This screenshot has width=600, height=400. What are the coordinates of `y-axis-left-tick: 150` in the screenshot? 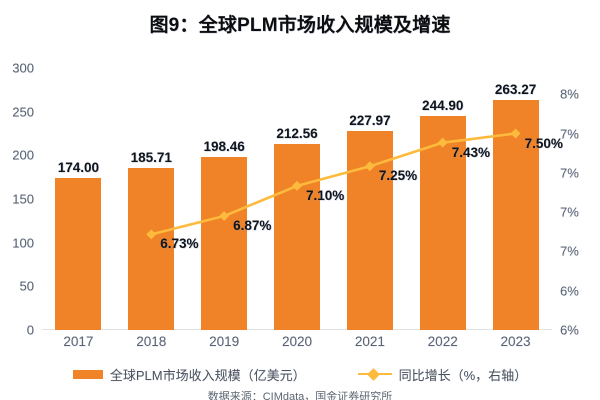 It's located at (23, 199).